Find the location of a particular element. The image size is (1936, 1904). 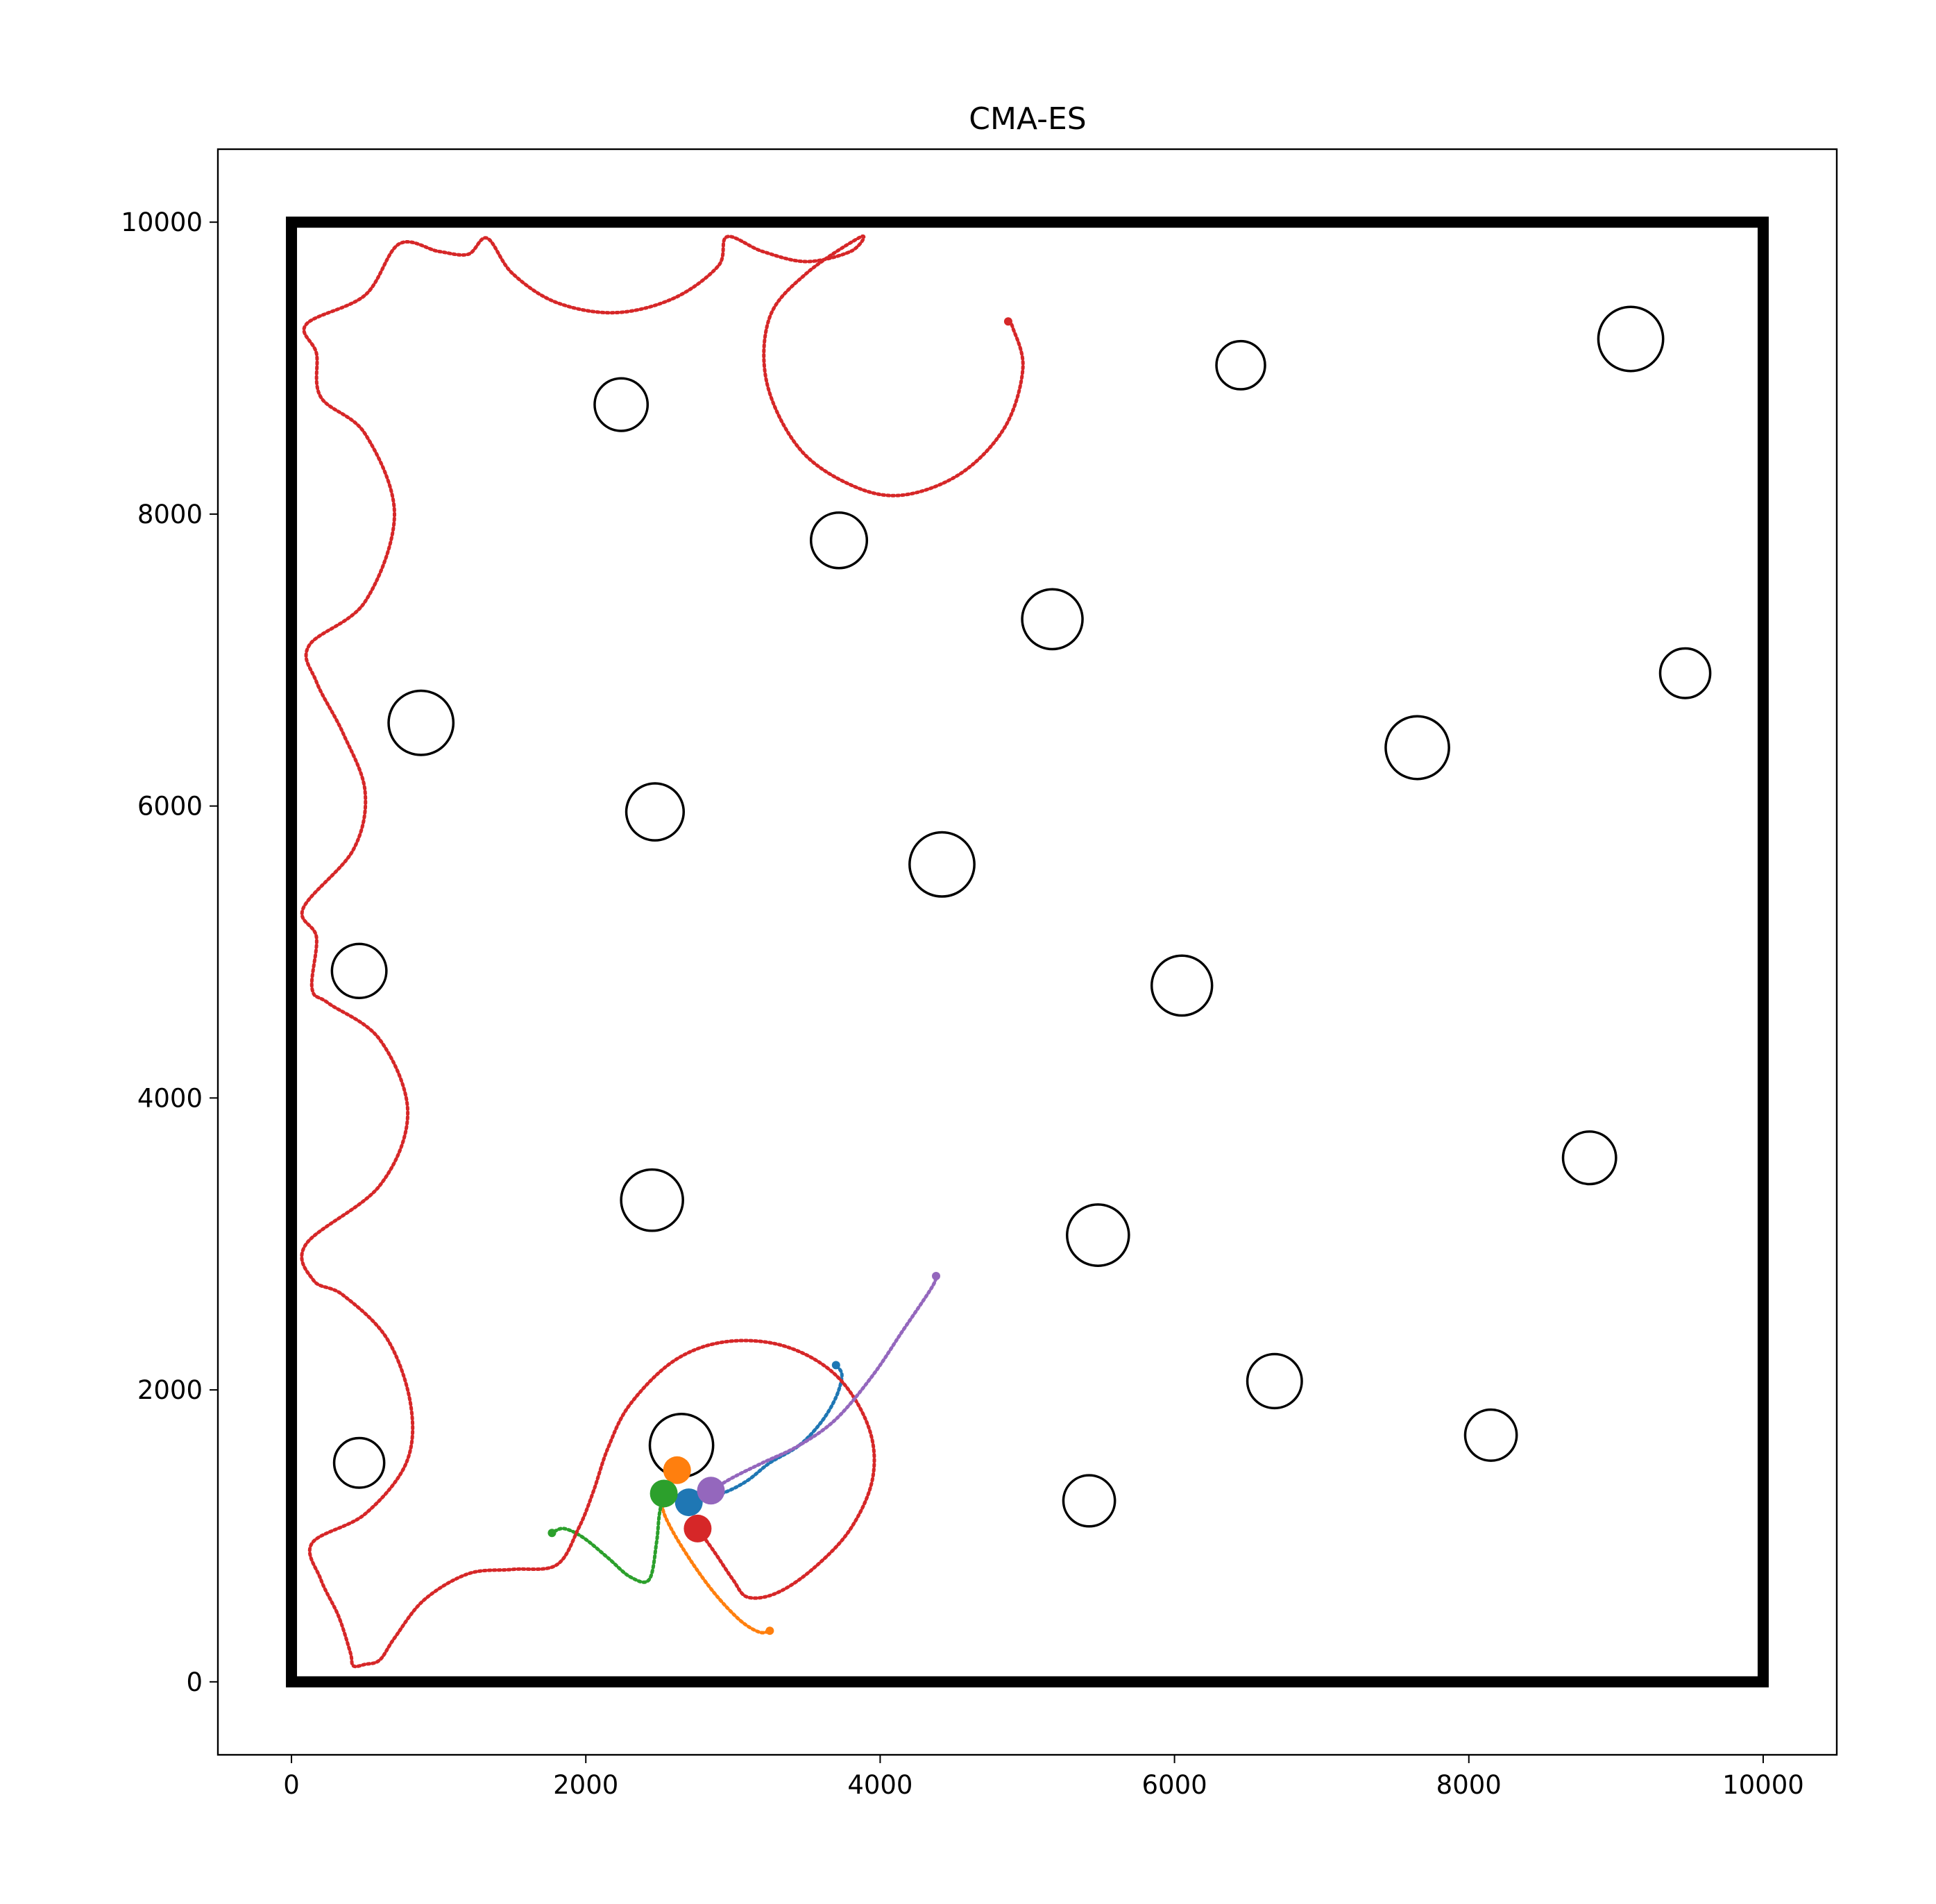

y-tick-label: 4000 is located at coordinates (170, 1098).